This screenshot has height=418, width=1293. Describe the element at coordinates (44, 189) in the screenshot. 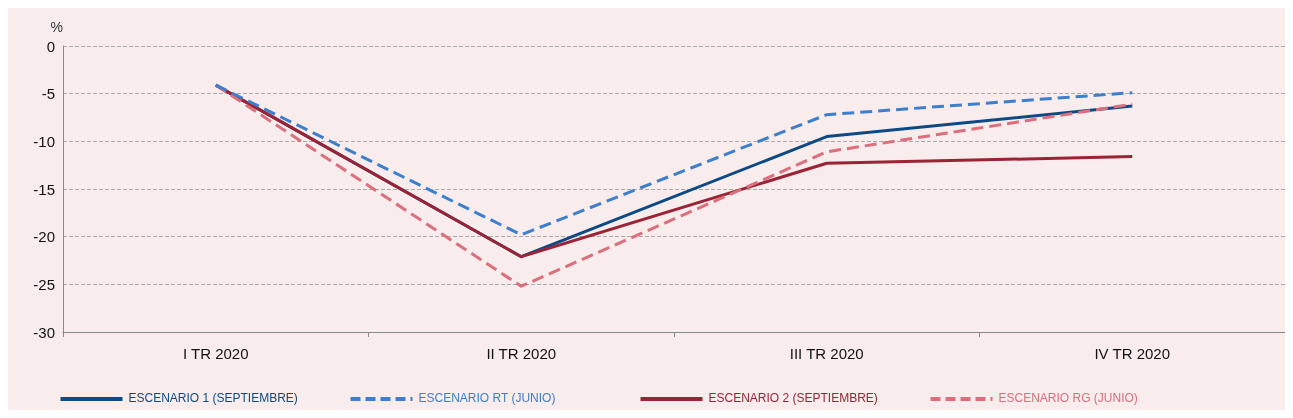

I see `y-tick-label: -15` at that location.